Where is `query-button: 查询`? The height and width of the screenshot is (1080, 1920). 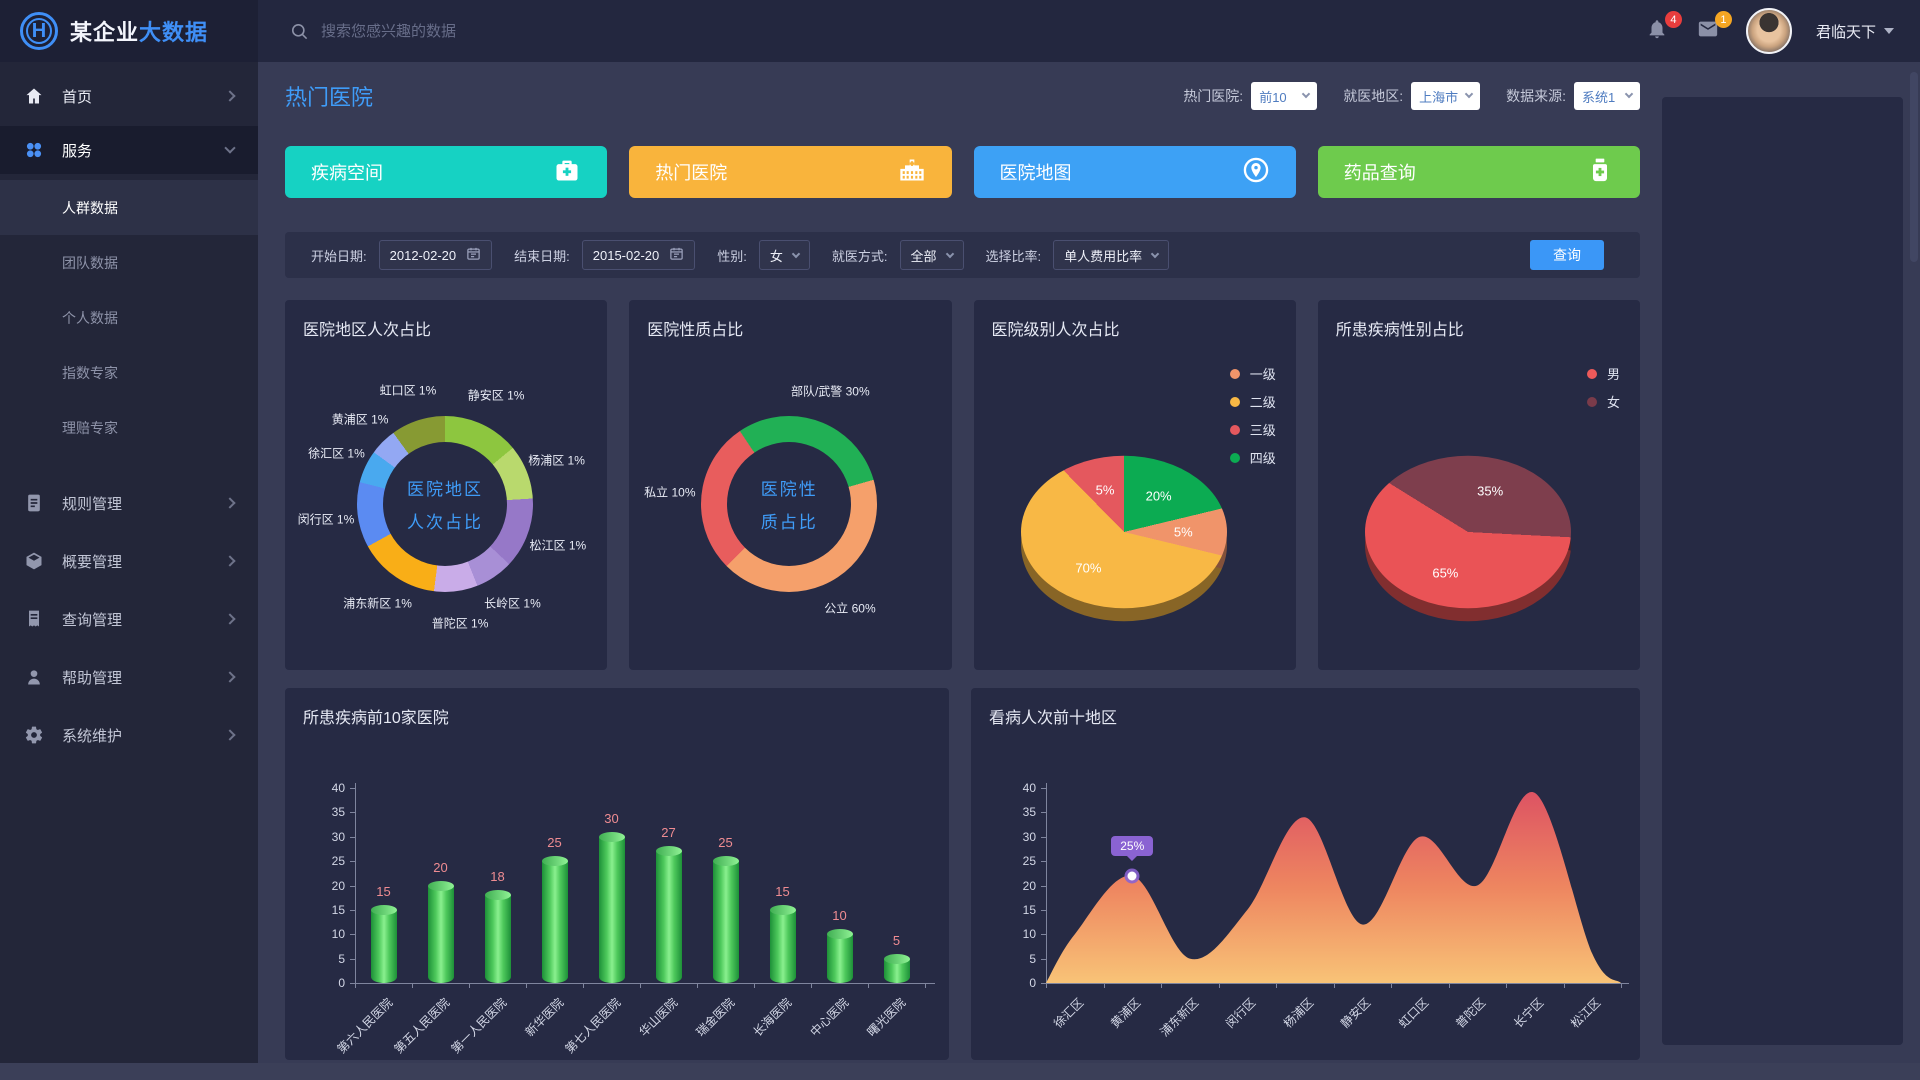
query-button: 查询 is located at coordinates (1567, 255).